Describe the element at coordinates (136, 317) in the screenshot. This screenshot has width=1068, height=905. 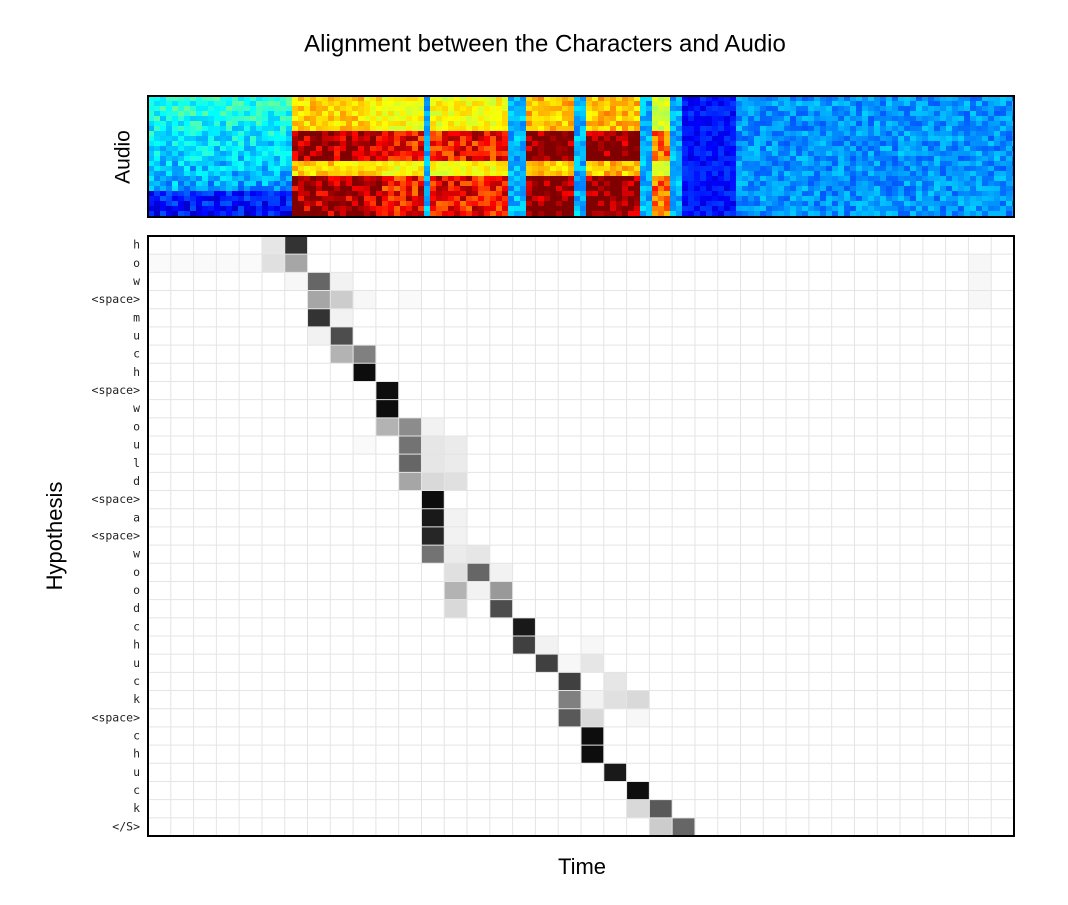
I see `y-tick-label: m` at that location.